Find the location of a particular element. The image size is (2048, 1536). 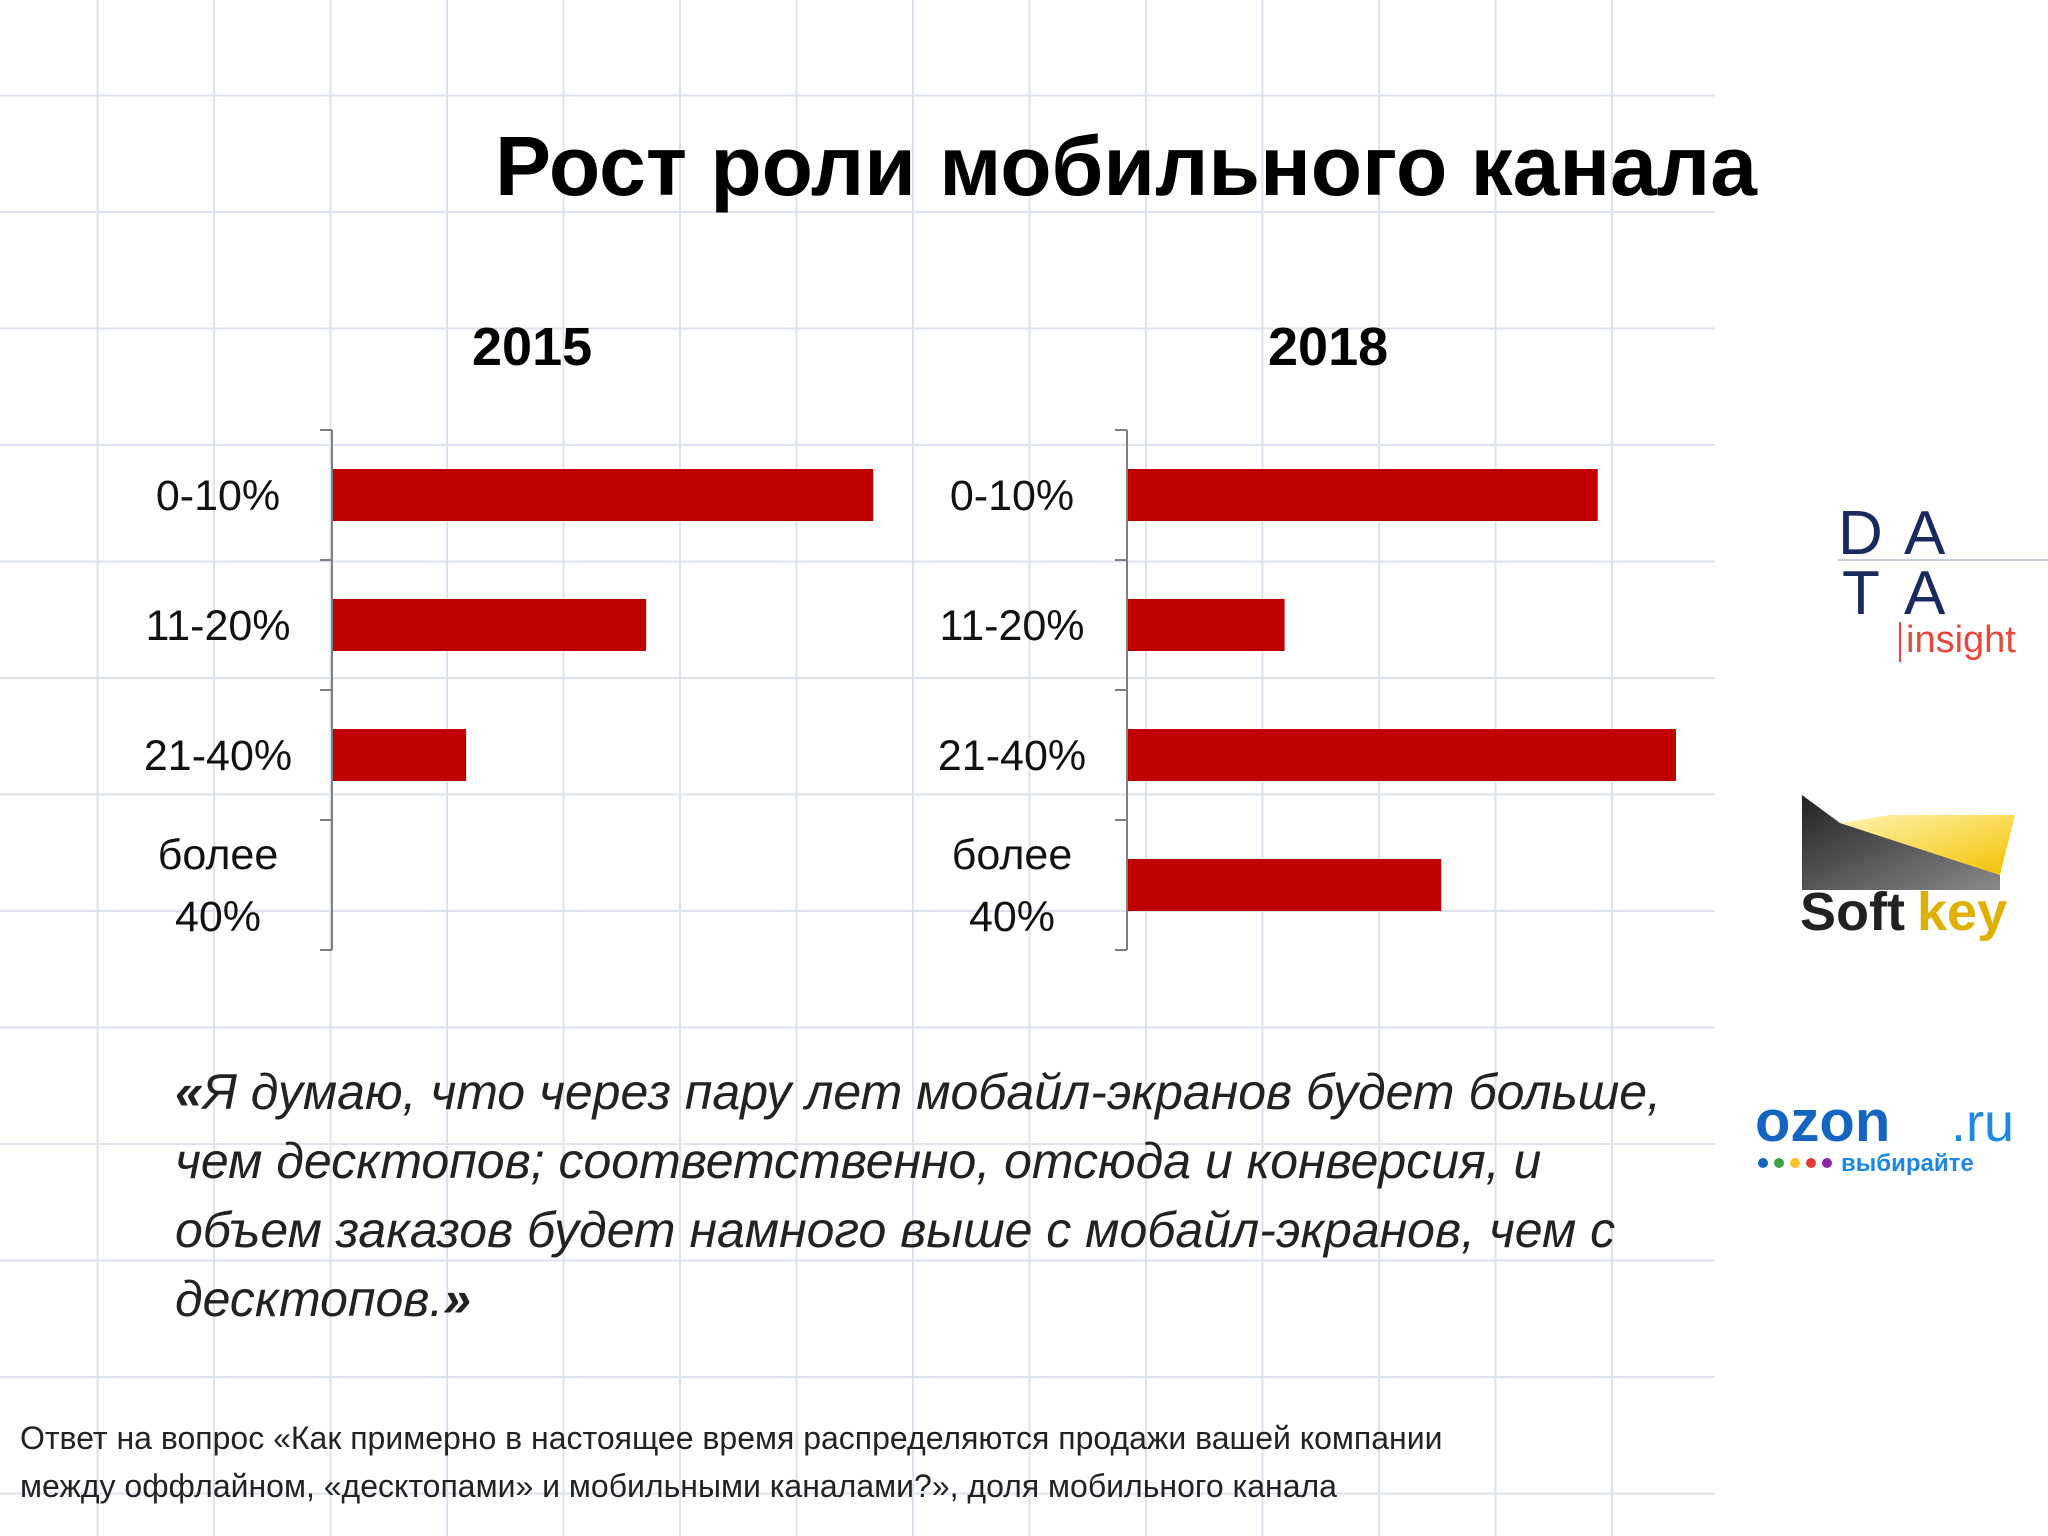

data-logo-letter-d: D is located at coordinates (1860, 533).